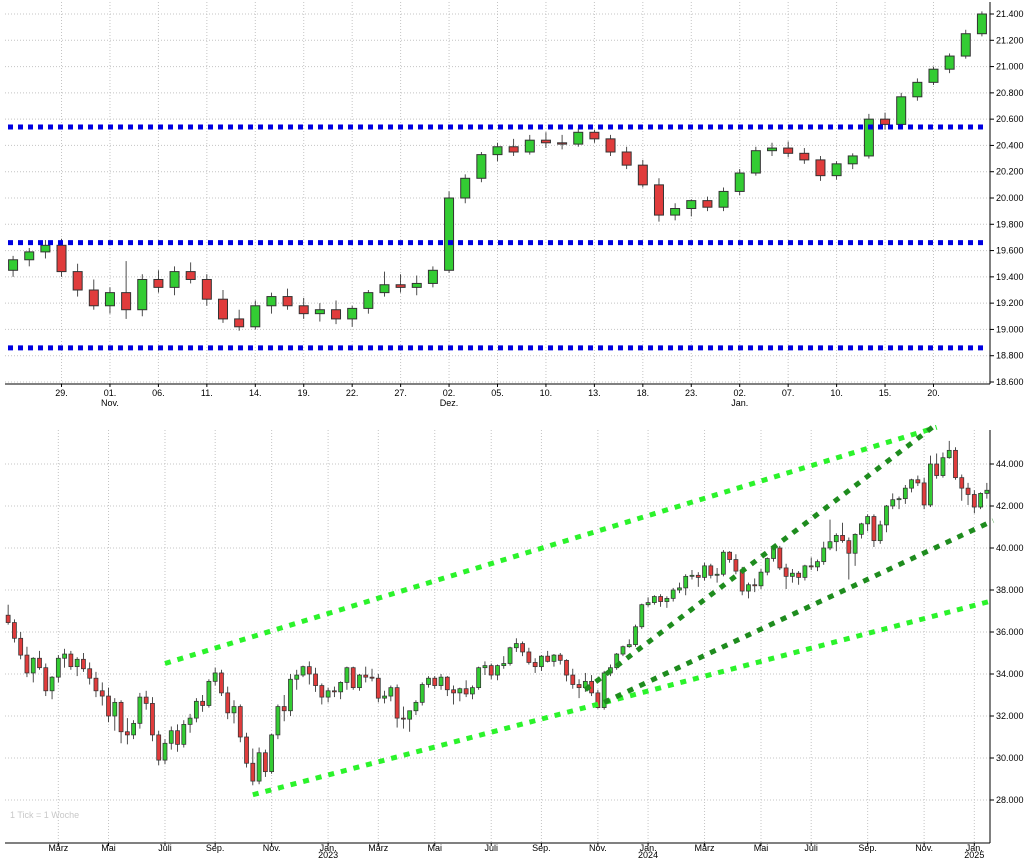  I want to click on y-axis-label: 20.800, so click(1010, 93).